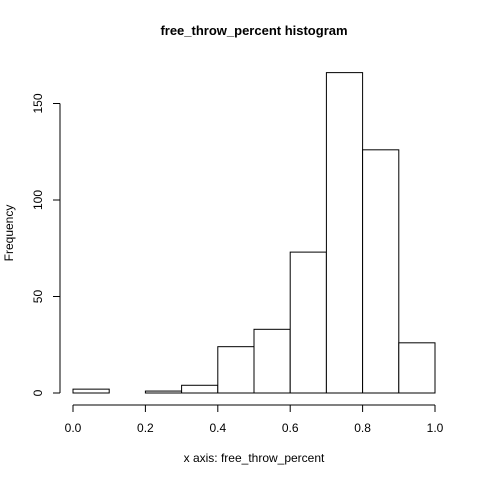 This screenshot has width=480, height=480. I want to click on y-axis: 0 50 100 150, so click(46, 244).